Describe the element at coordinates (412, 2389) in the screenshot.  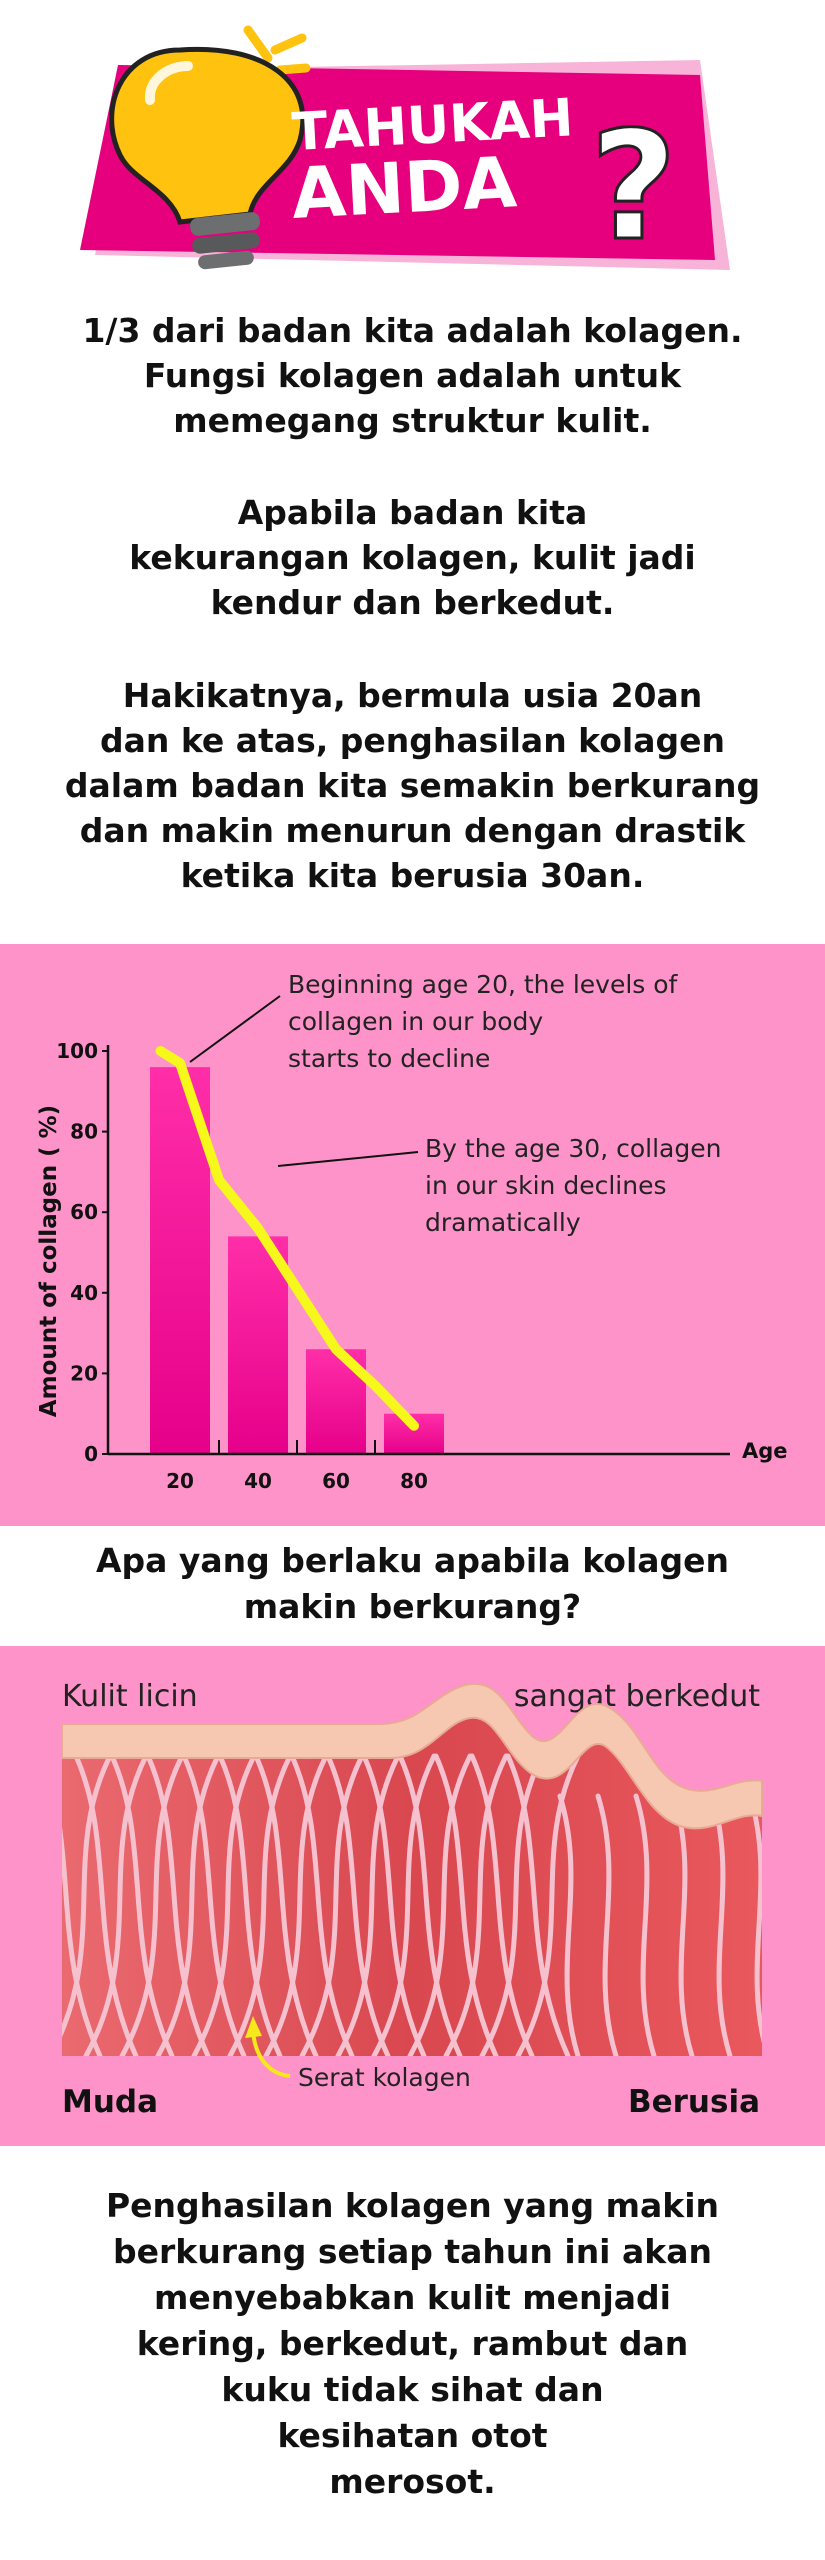
I see `closing-line: kuku tidak sihat dan` at that location.